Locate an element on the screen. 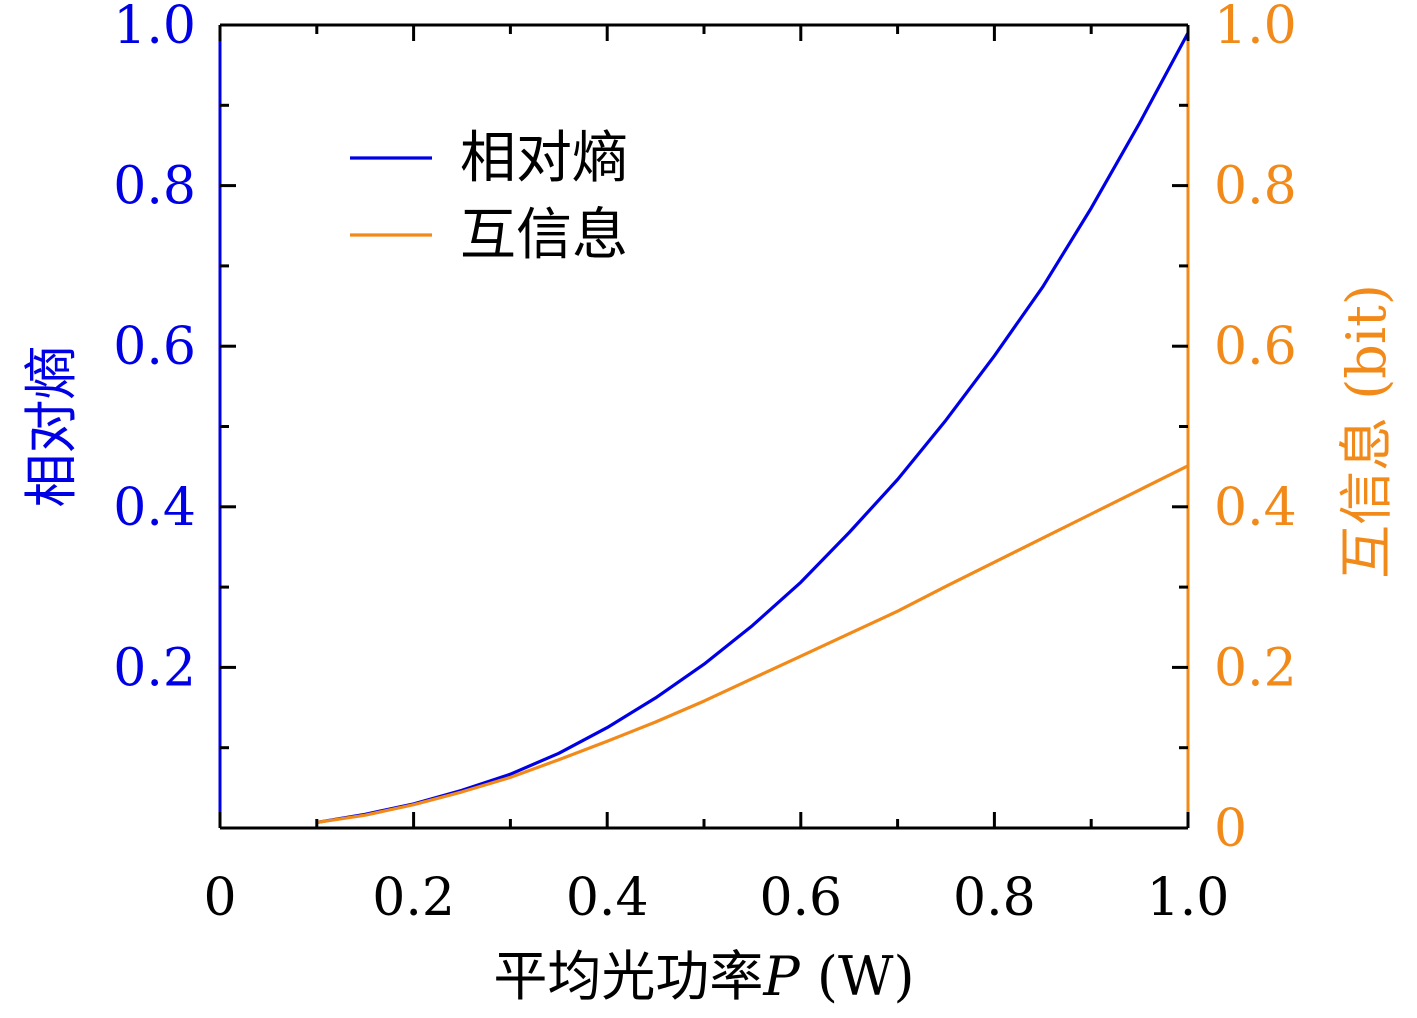 Image resolution: width=1417 pixels, height=1018 pixels. y-left-tick-label: 0.4 is located at coordinates (154, 508).